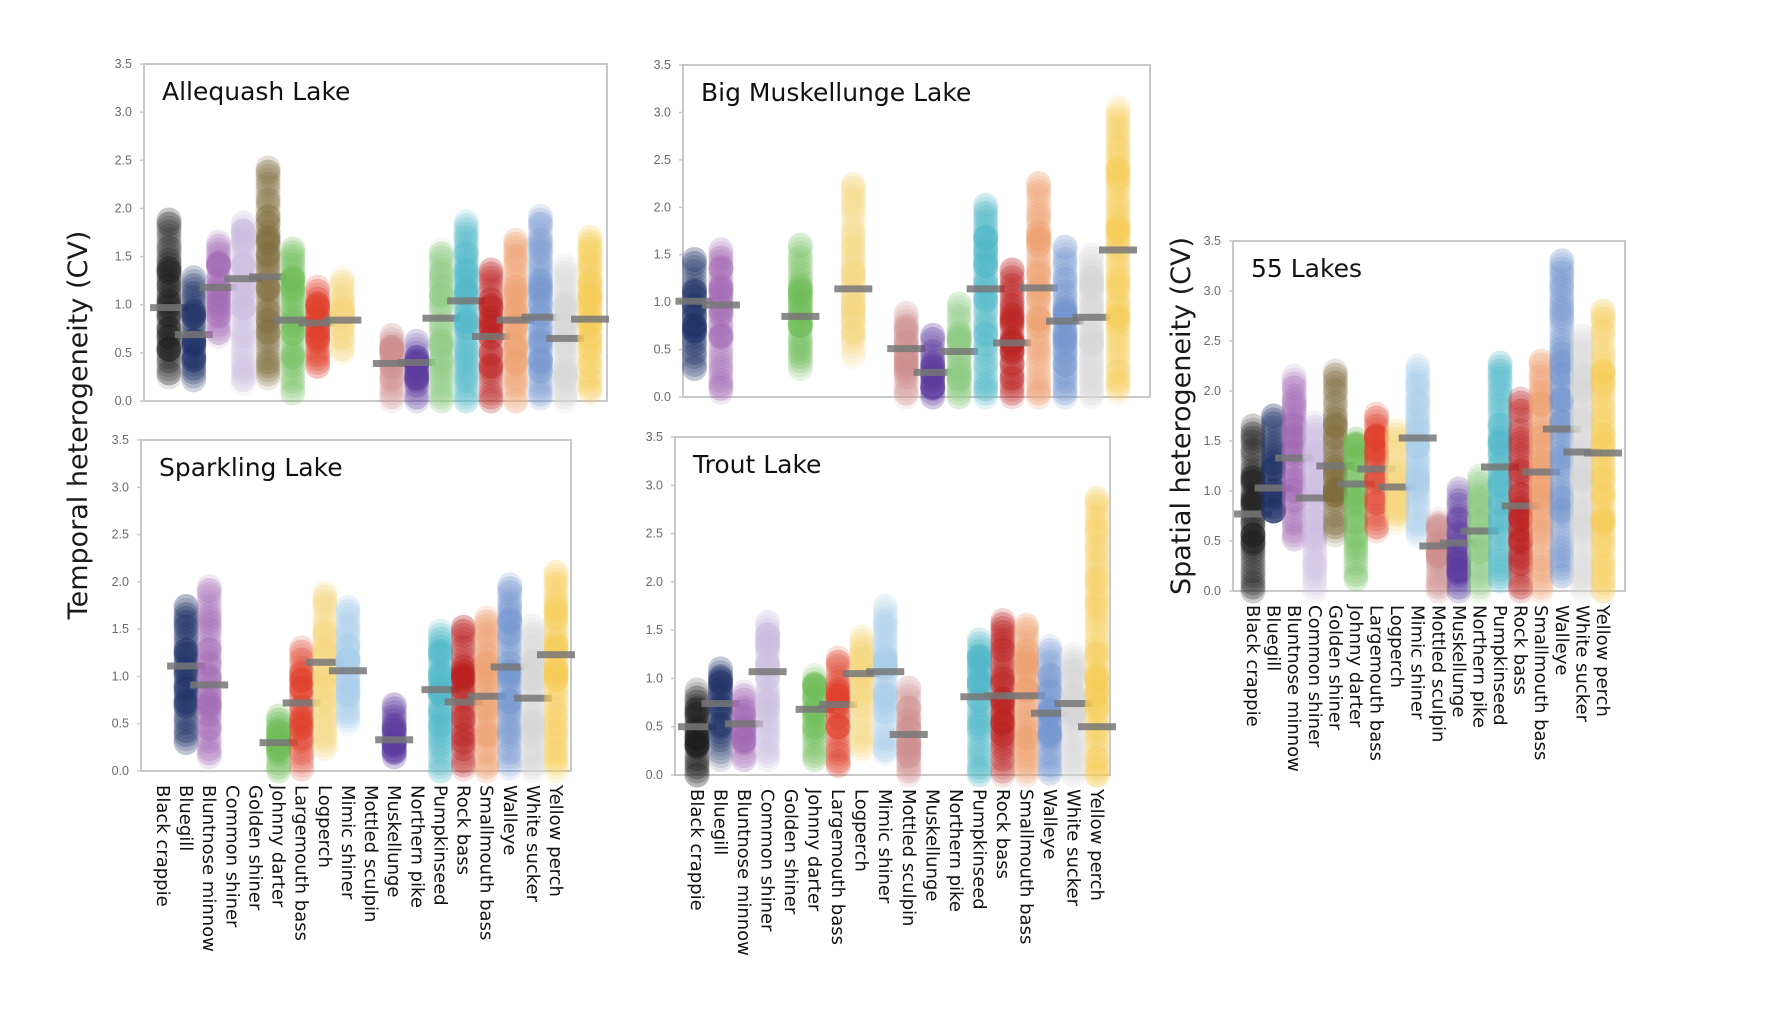 Image resolution: width=1770 pixels, height=1013 pixels. What do you see at coordinates (916, 231) in the screenshot?
I see `plot-frame` at bounding box center [916, 231].